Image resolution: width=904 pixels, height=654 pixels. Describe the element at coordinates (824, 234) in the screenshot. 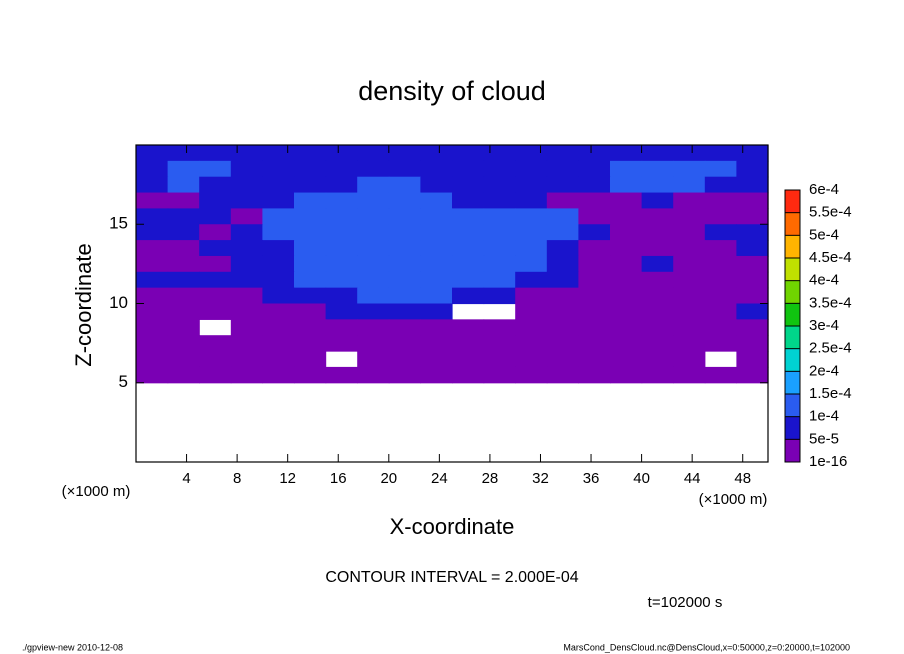

I see `colorbar-label: 5e-4` at that location.